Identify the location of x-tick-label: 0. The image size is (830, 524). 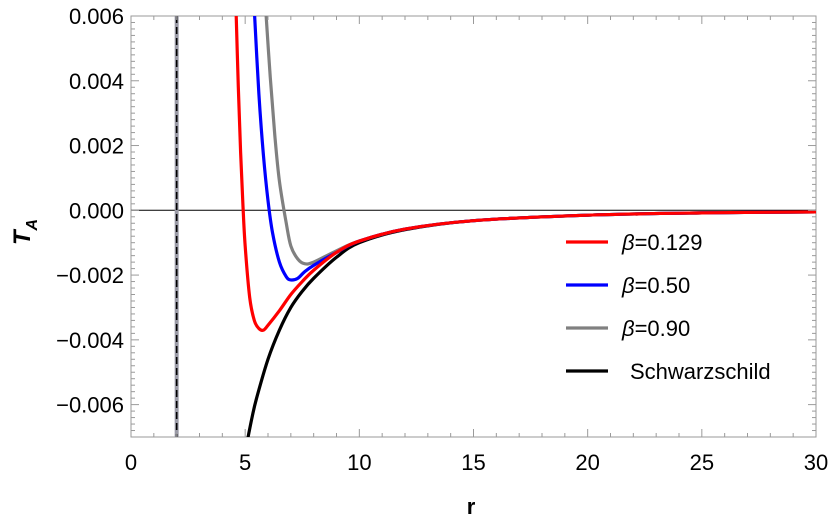
(131, 462).